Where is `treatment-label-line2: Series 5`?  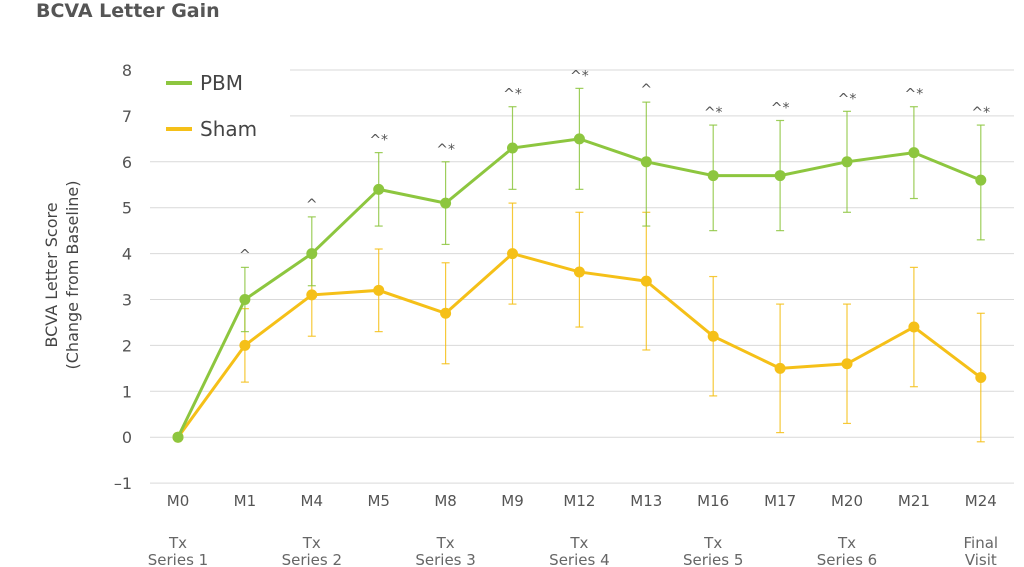
treatment-label-line2: Series 5 is located at coordinates (713, 559).